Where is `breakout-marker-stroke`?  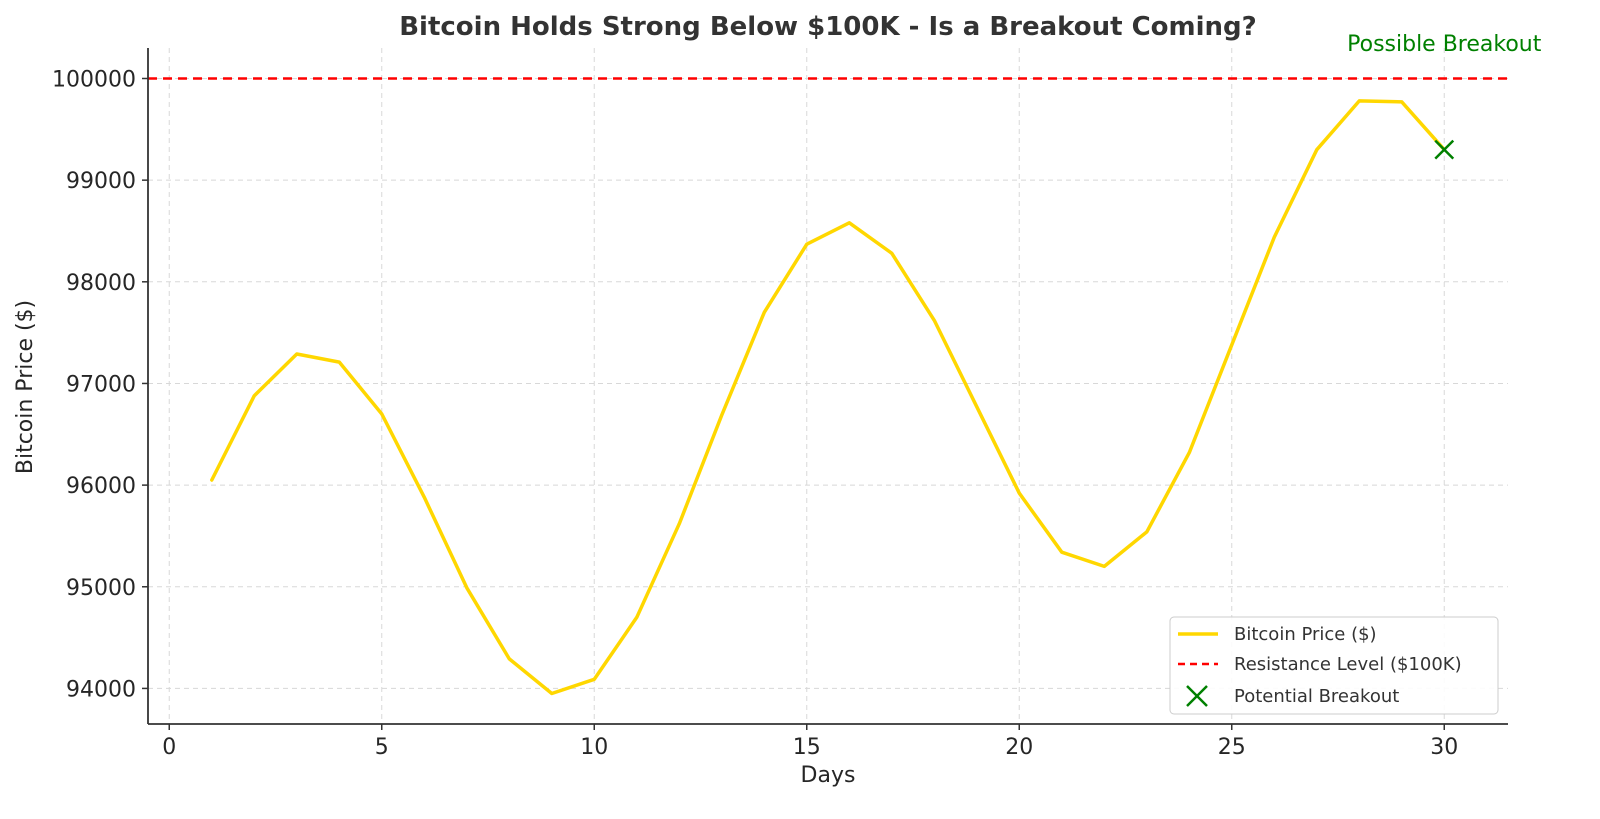 breakout-marker-stroke is located at coordinates (1444, 149).